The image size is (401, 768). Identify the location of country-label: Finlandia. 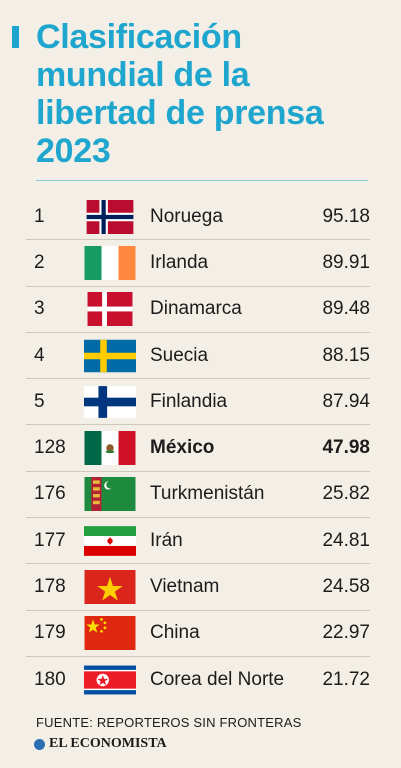
(189, 401).